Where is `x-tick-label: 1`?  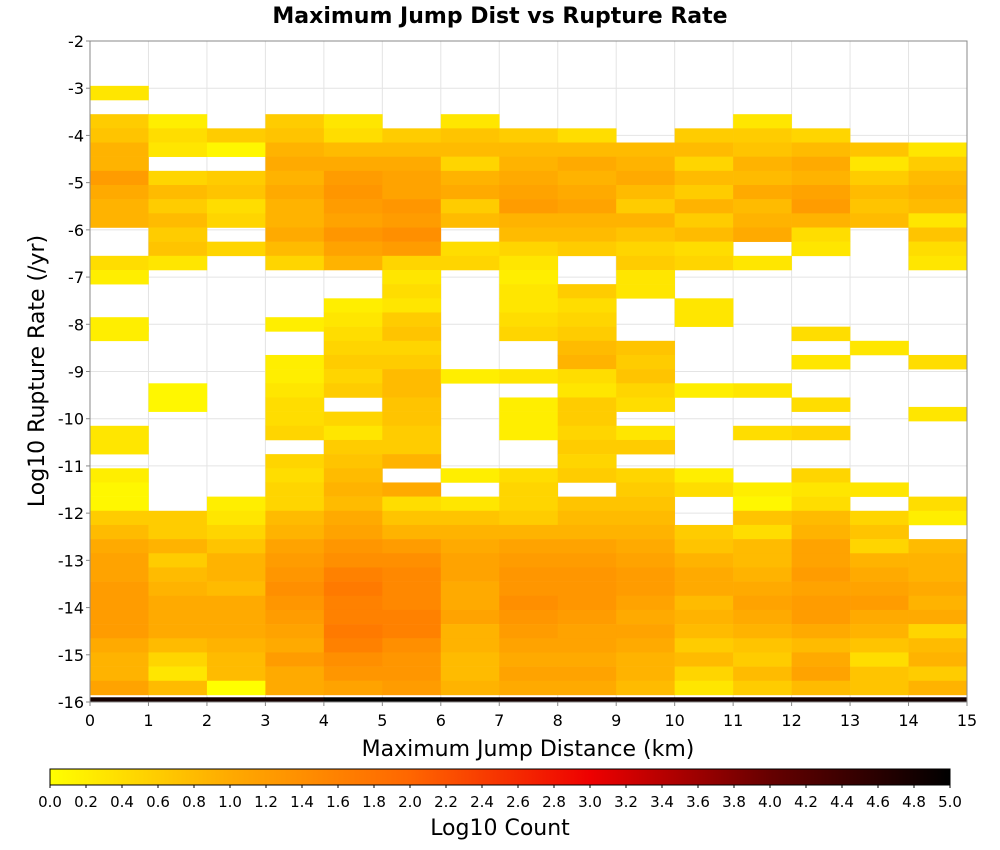
x-tick-label: 1 is located at coordinates (148, 720).